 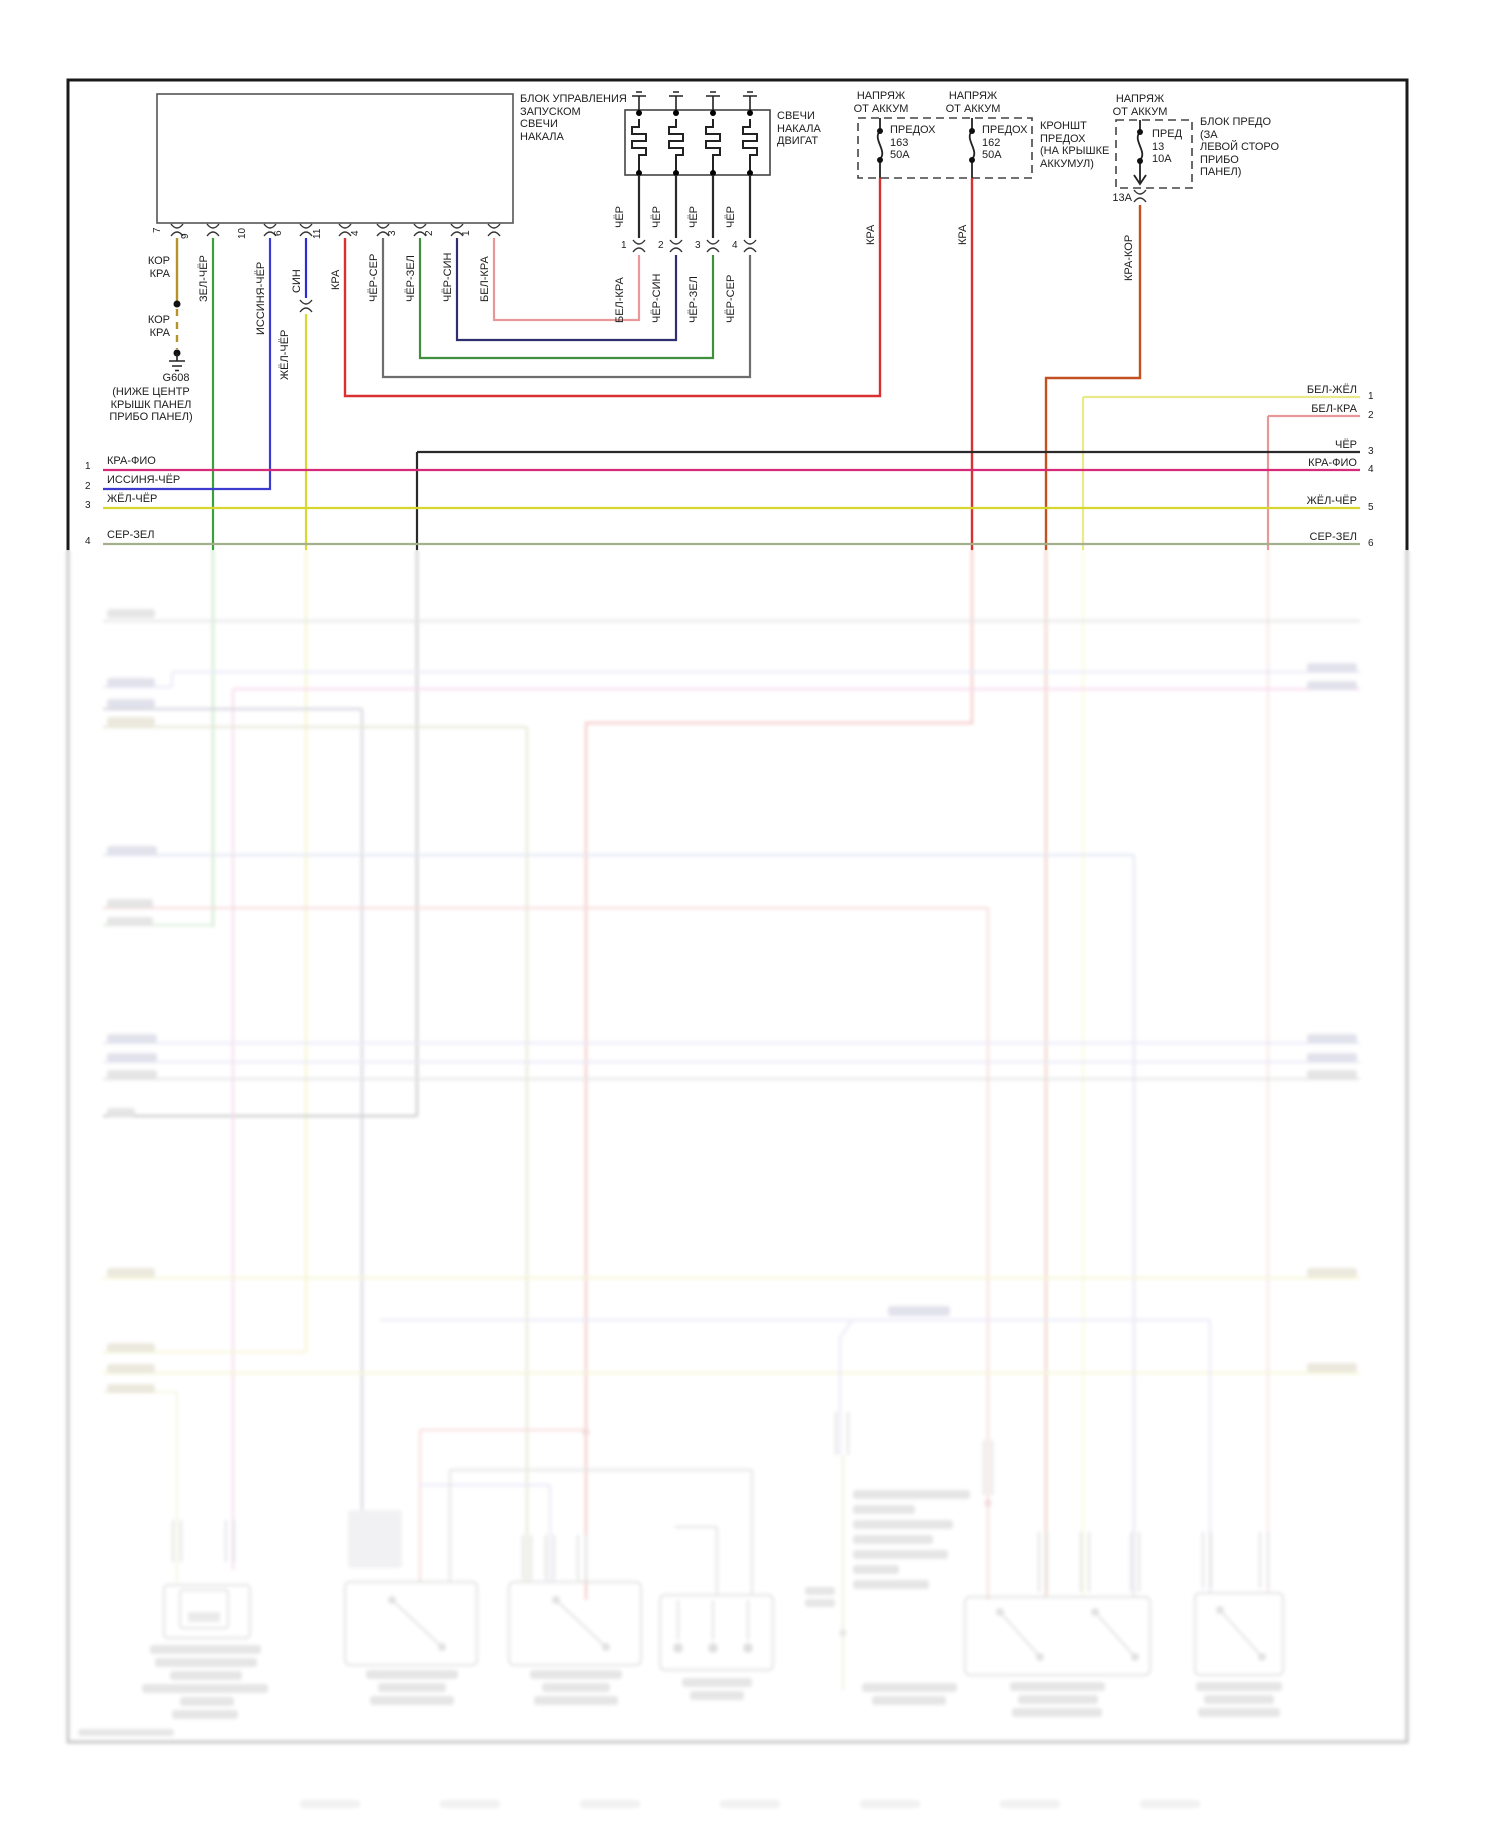 What do you see at coordinates (1167, 146) in the screenshot?
I see `fuse-13-label: ПРЕД 13 10А` at bounding box center [1167, 146].